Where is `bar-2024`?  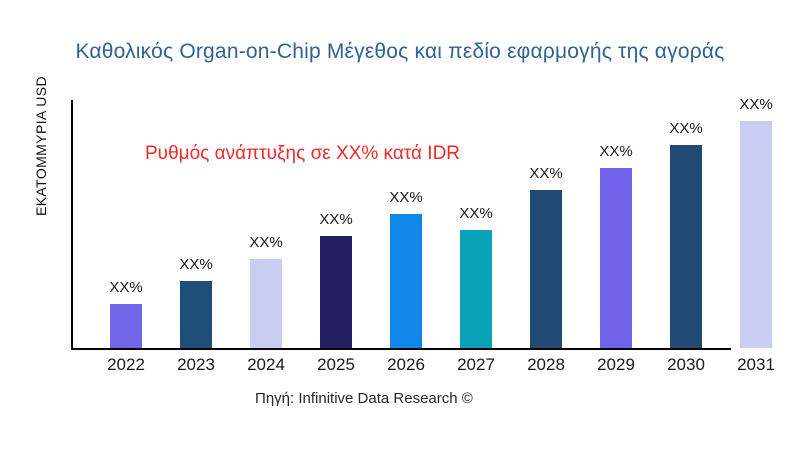
bar-2024 is located at coordinates (266, 303).